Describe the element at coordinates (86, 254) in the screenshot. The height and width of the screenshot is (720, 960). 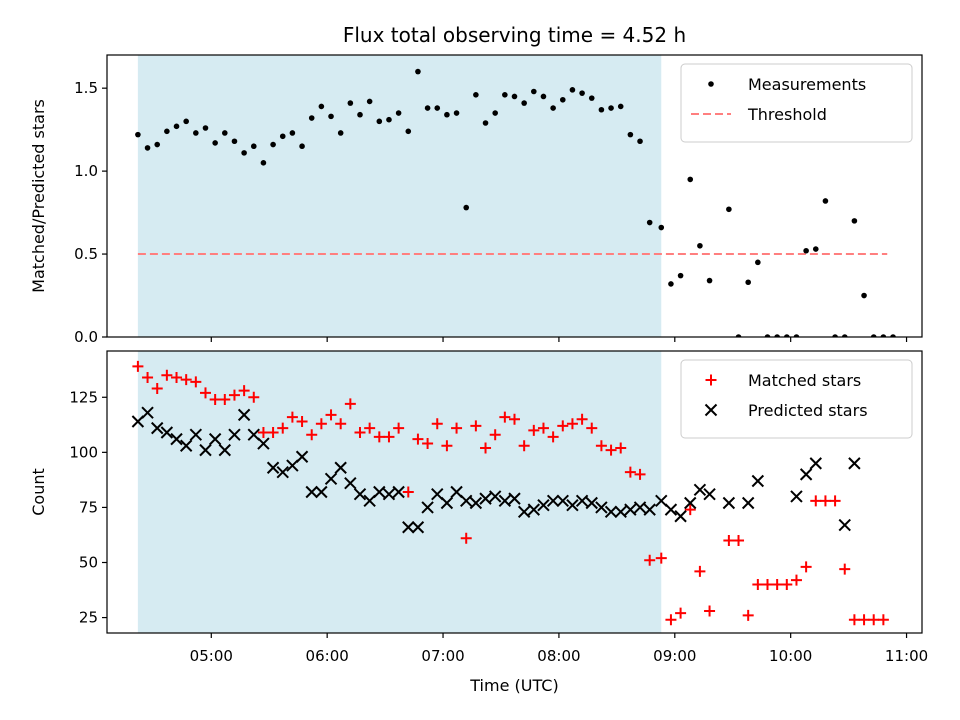
I see `y-tick-label: 0.5` at that location.